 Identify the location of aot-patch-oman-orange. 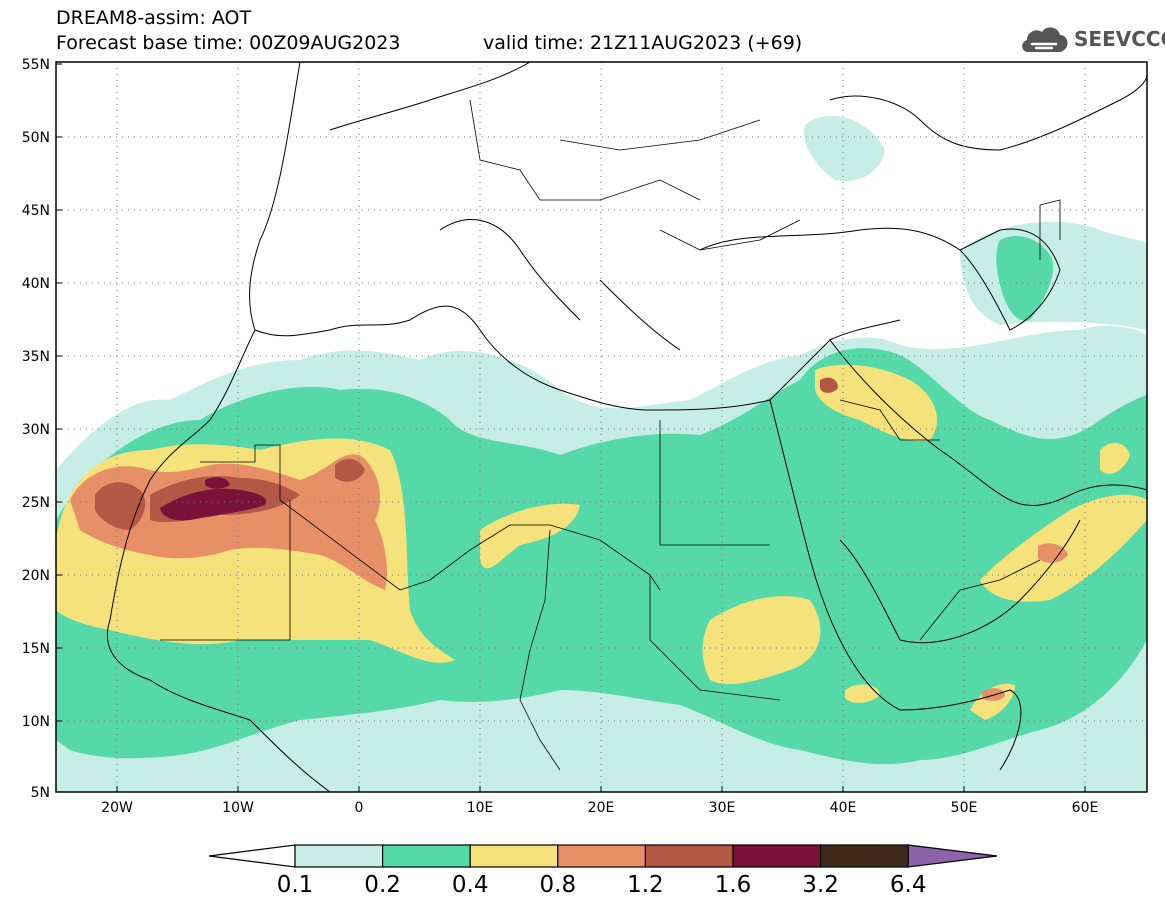
(1053, 553).